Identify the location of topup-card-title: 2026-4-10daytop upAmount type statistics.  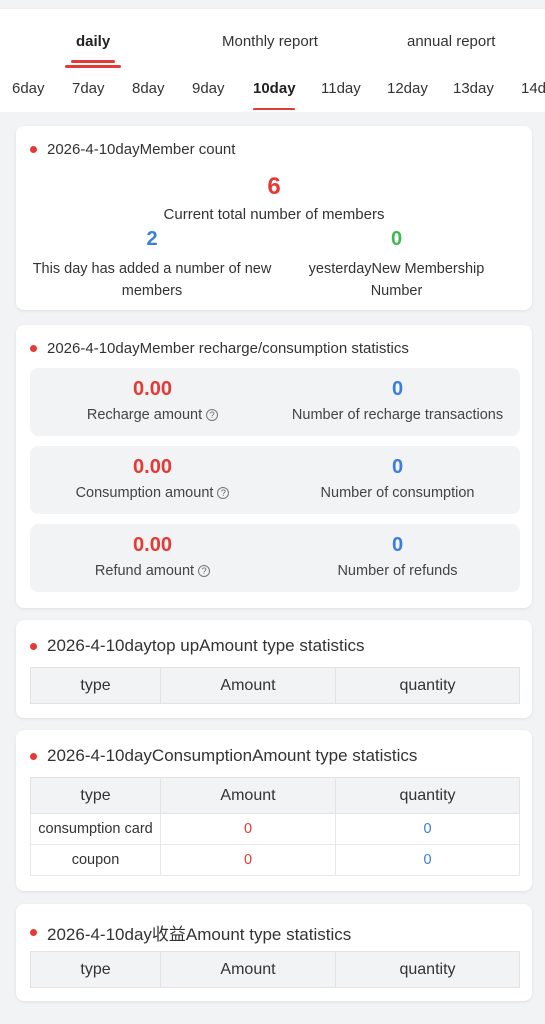
(197, 646).